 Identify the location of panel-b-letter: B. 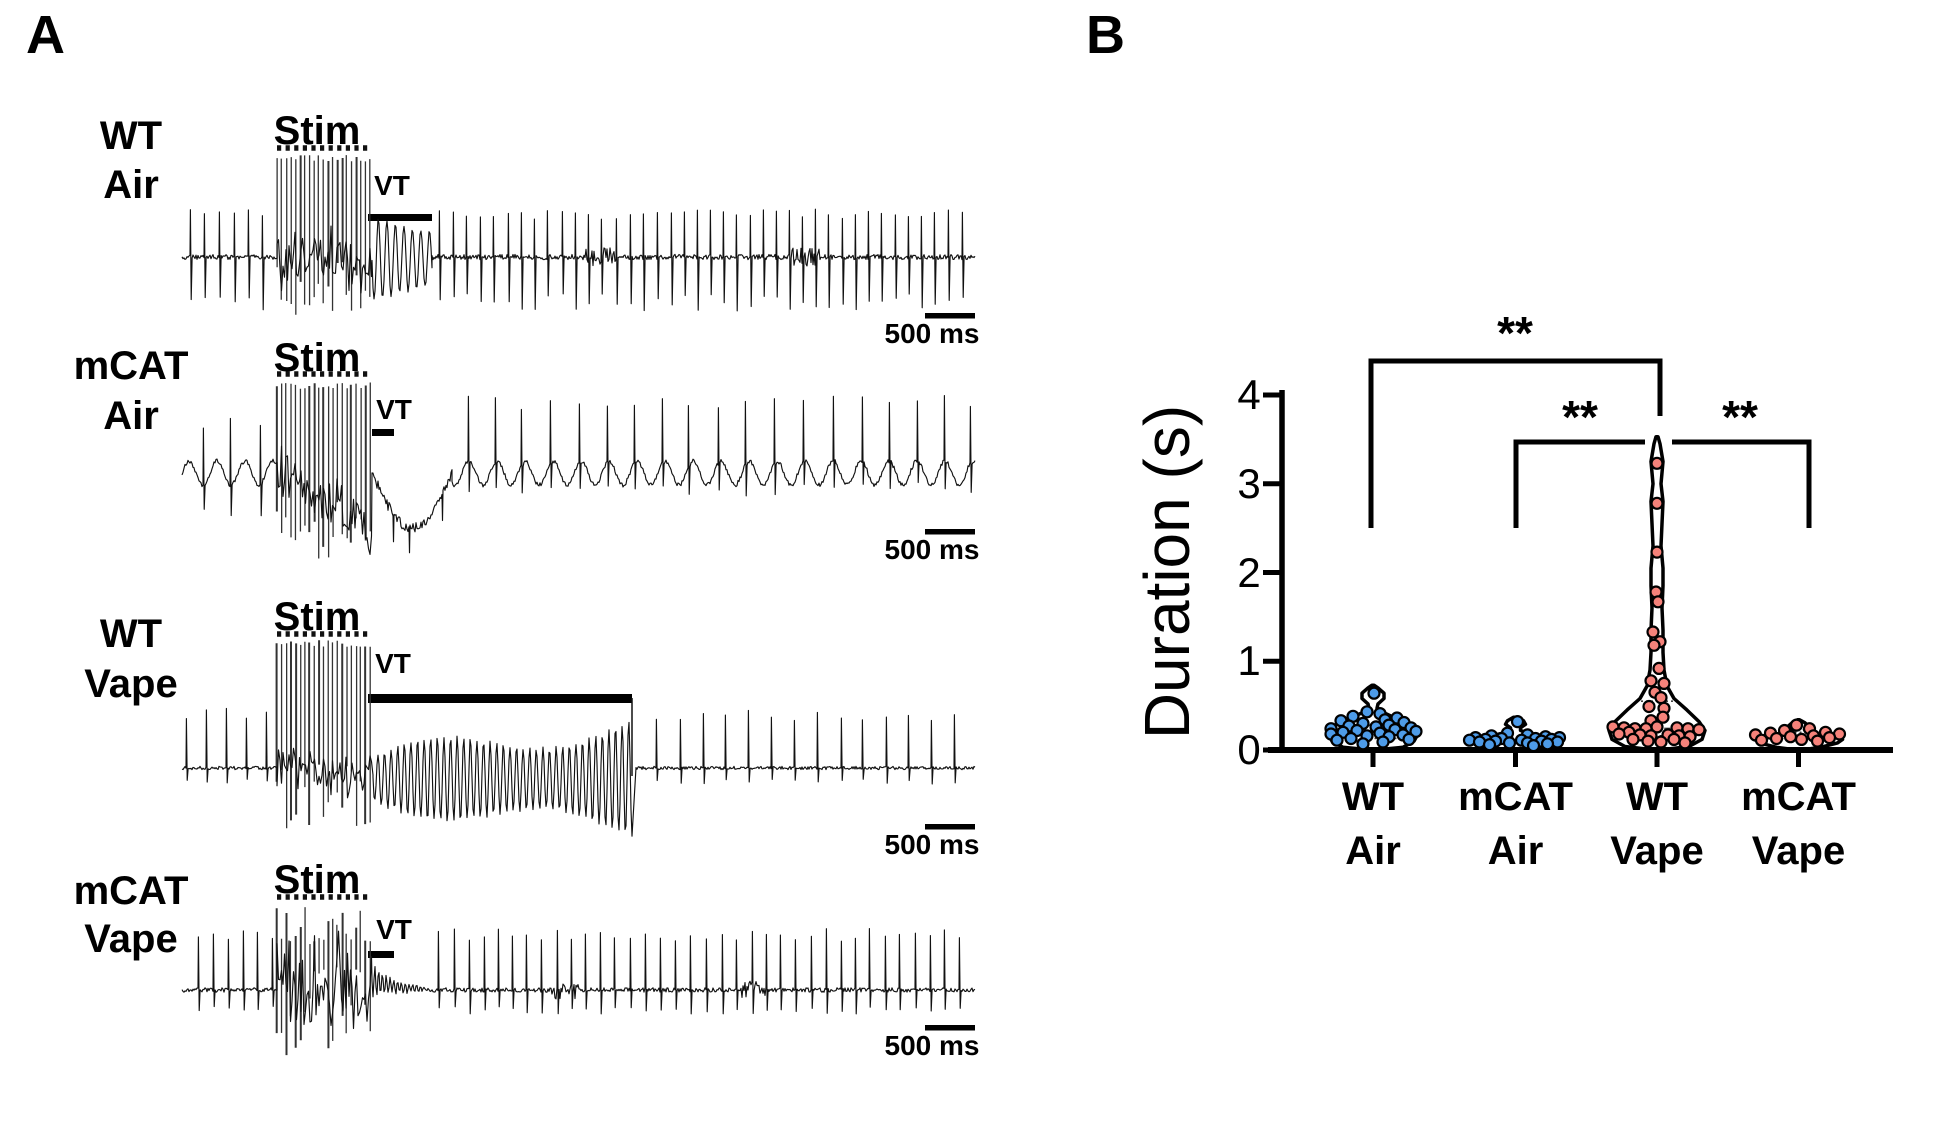
(1105, 35).